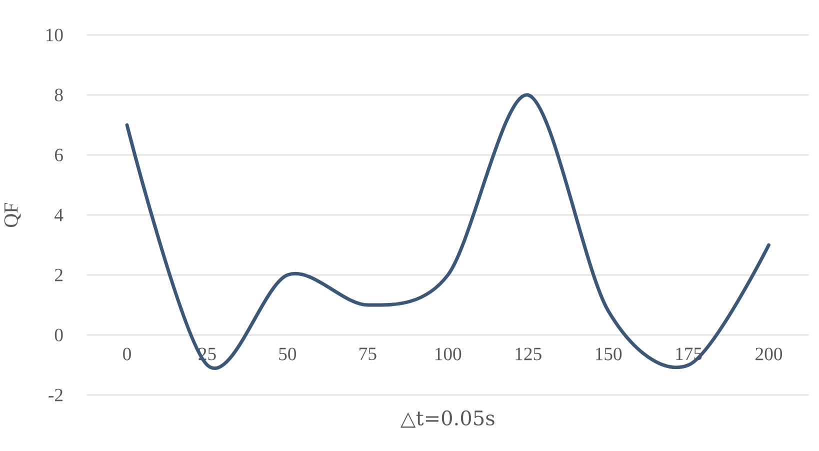 The height and width of the screenshot is (451, 819). What do you see at coordinates (449, 354) in the screenshot?
I see `x-tick-label: 100` at bounding box center [449, 354].